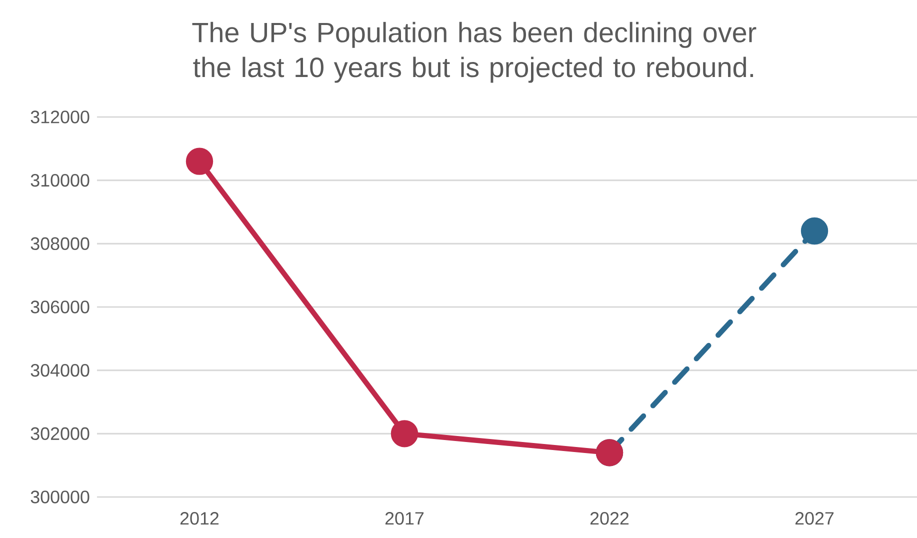  What do you see at coordinates (404, 518) in the screenshot?
I see `x-tick-label: 2017` at bounding box center [404, 518].